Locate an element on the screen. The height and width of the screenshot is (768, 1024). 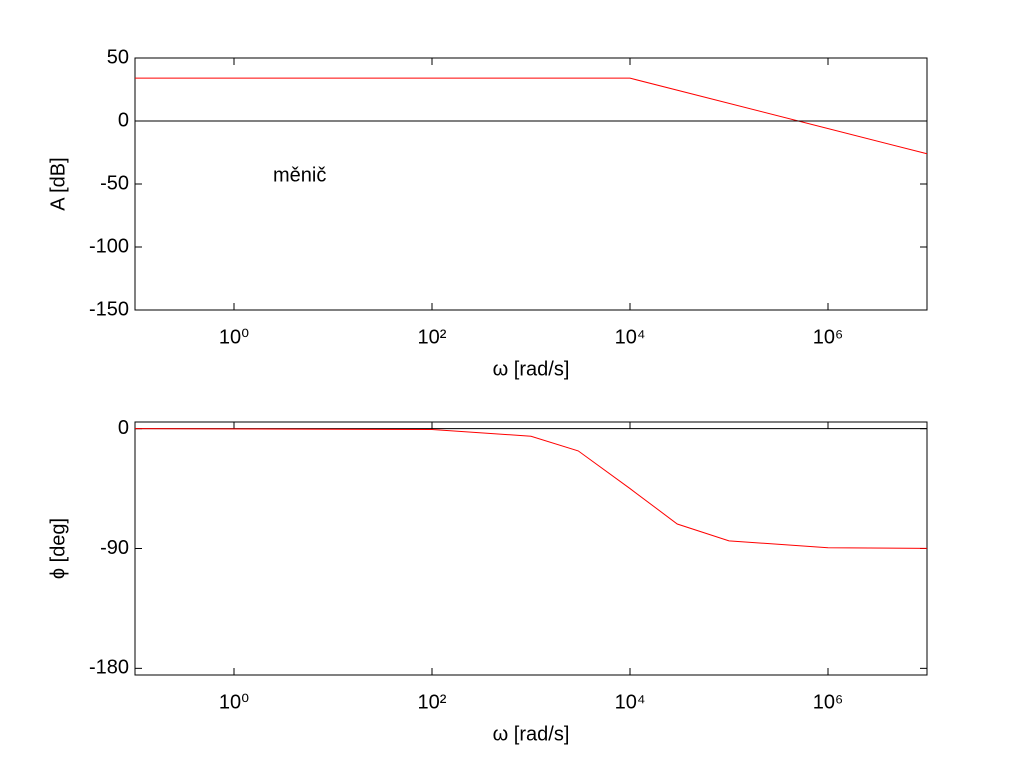
y-axis-label: A [dB] is located at coordinates (58, 183).